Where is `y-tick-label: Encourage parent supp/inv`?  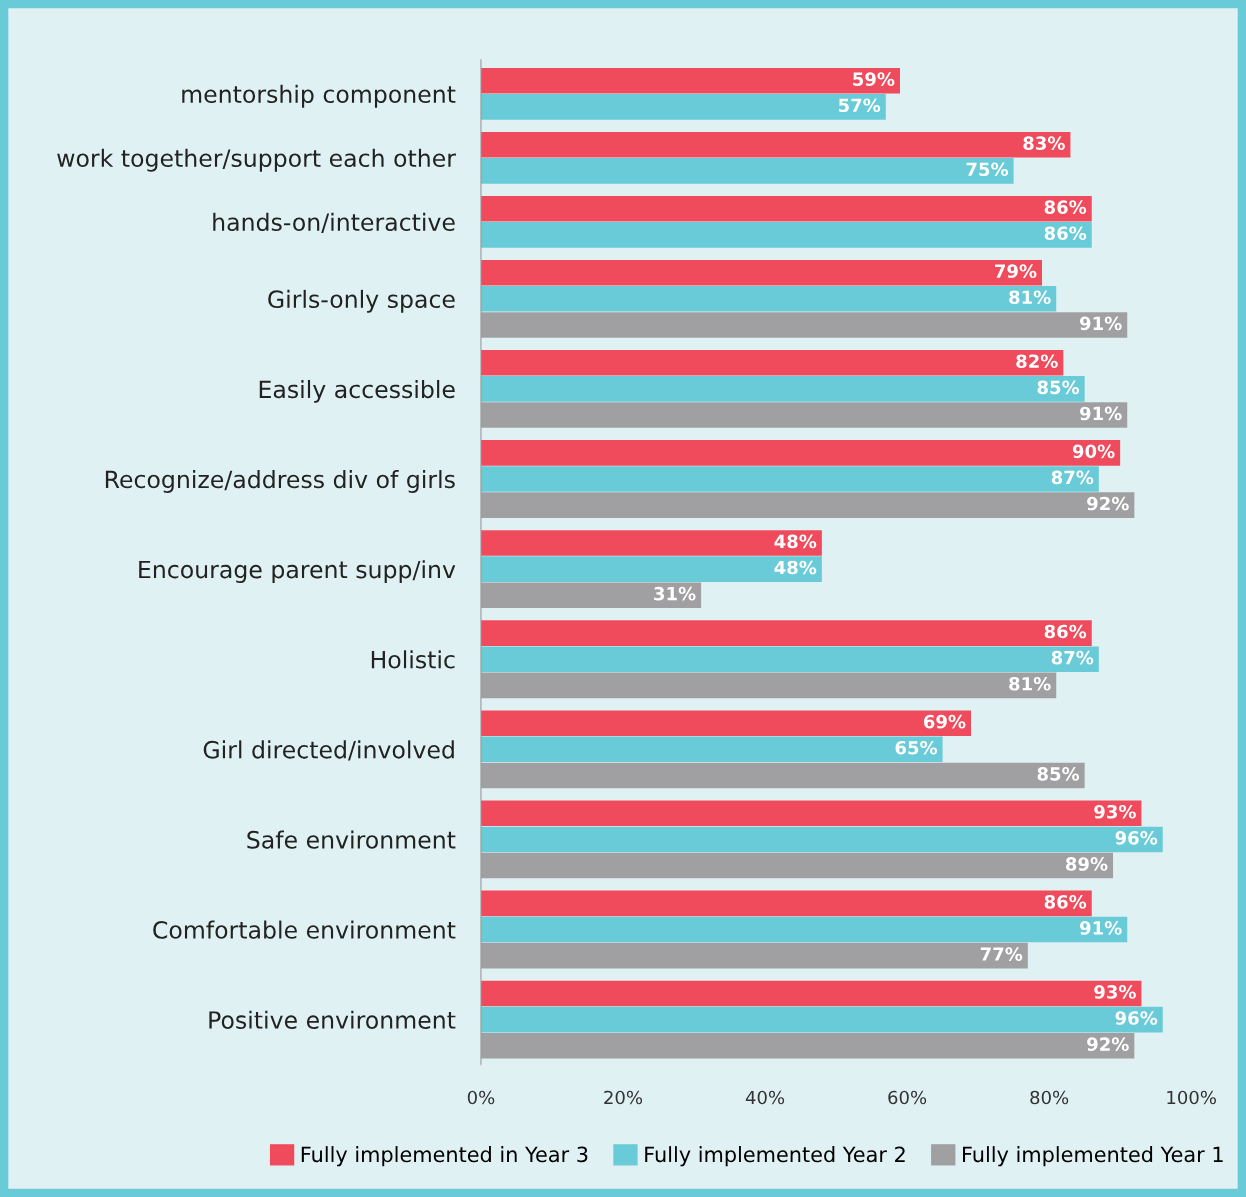
y-tick-label: Encourage parent supp/inv is located at coordinates (297, 571).